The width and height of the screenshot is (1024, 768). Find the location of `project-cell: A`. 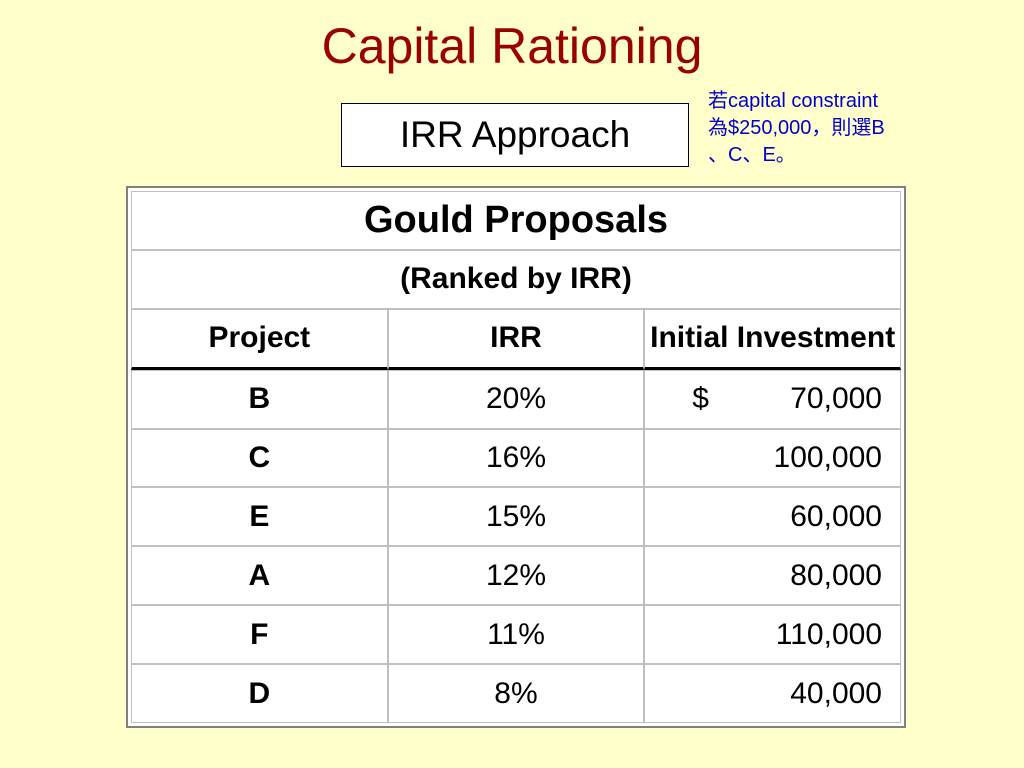

project-cell: A is located at coordinates (259, 576).